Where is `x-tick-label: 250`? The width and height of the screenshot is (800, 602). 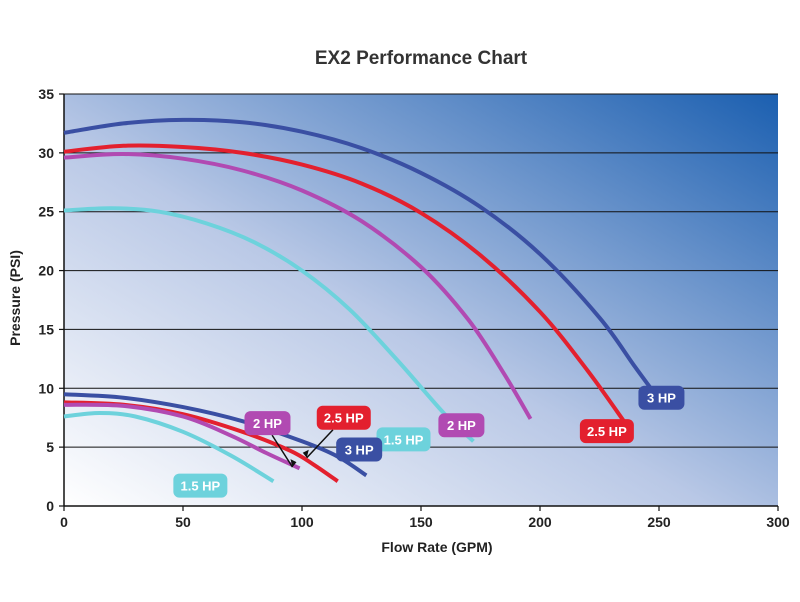
x-tick-label: 250 is located at coordinates (659, 522).